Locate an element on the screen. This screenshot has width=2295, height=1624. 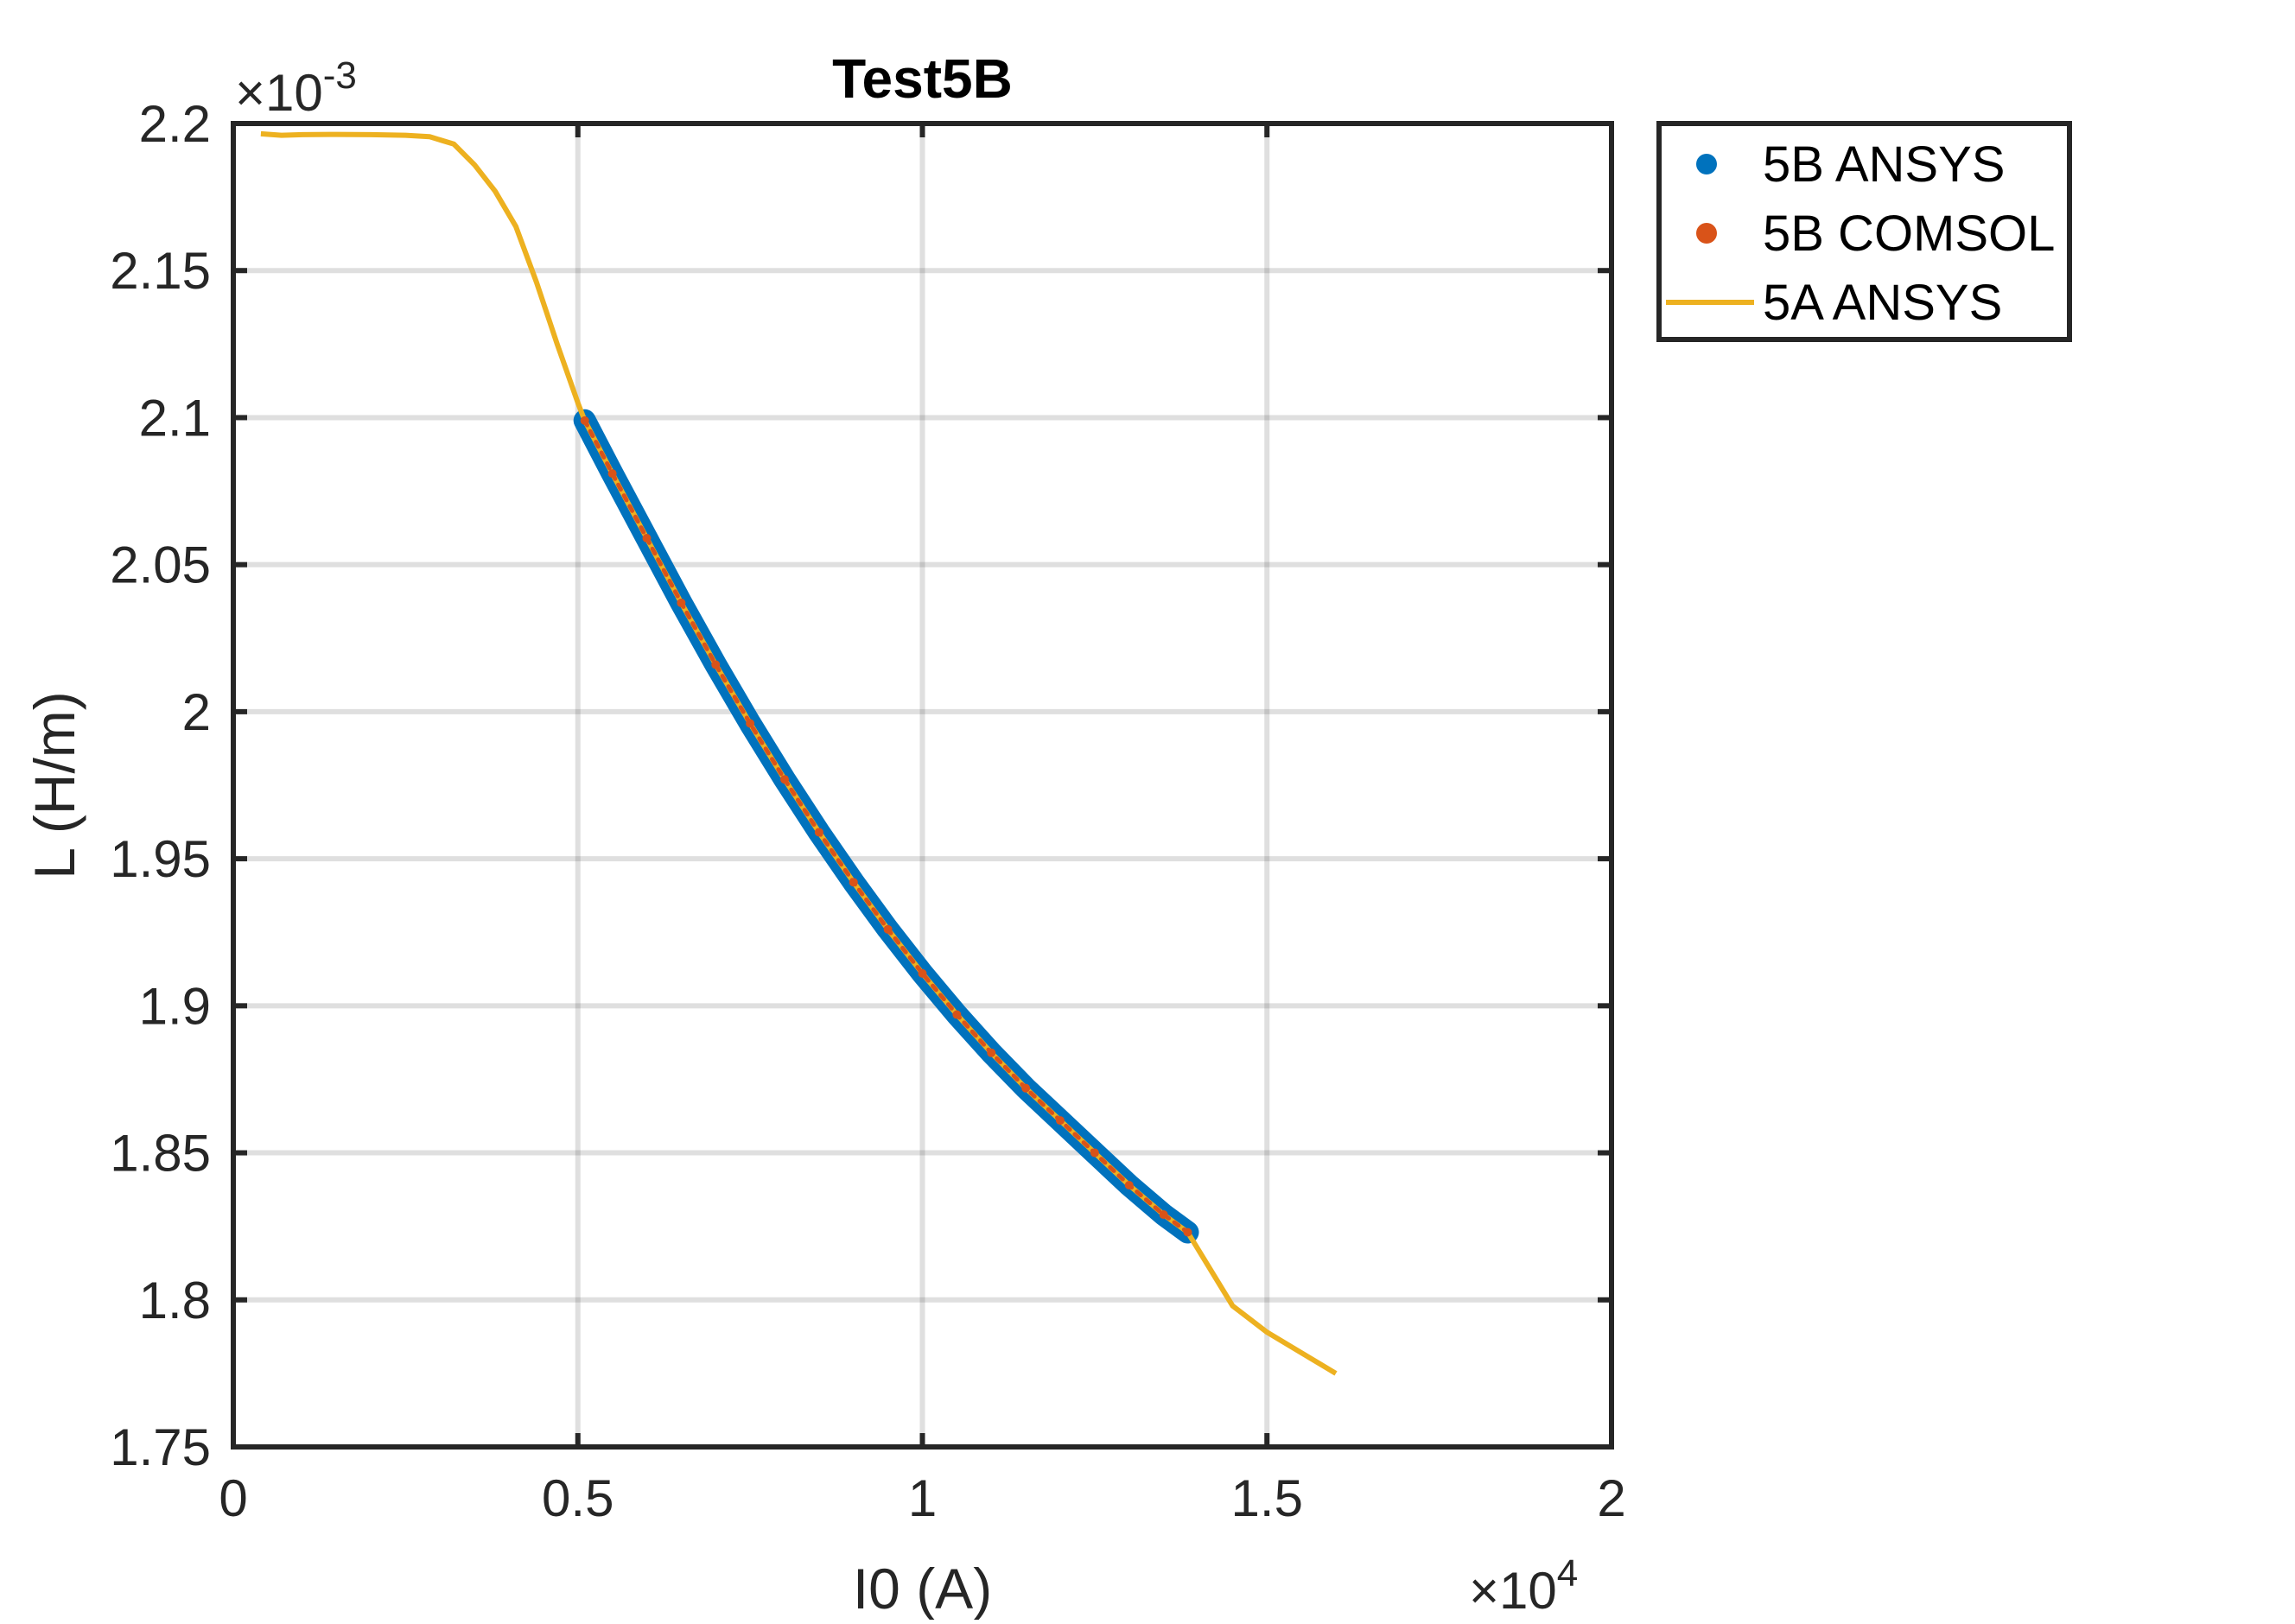
legend-label-5a-ansys: 5A ANSYS is located at coordinates (1882, 303).